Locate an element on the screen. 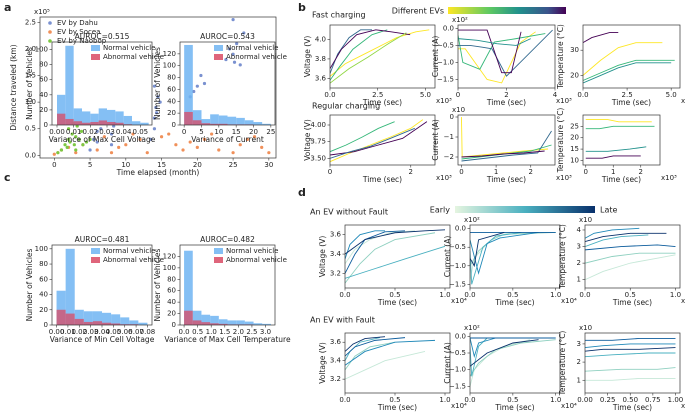 The height and width of the screenshot is (414, 685). x-axis-label: Variance of Min Cell Voltage is located at coordinates (102, 339).